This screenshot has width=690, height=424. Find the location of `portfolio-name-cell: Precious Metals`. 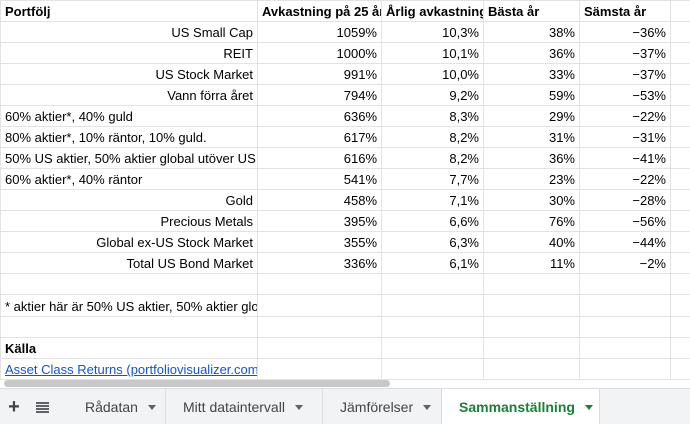

portfolio-name-cell: Precious Metals is located at coordinates (129, 221).